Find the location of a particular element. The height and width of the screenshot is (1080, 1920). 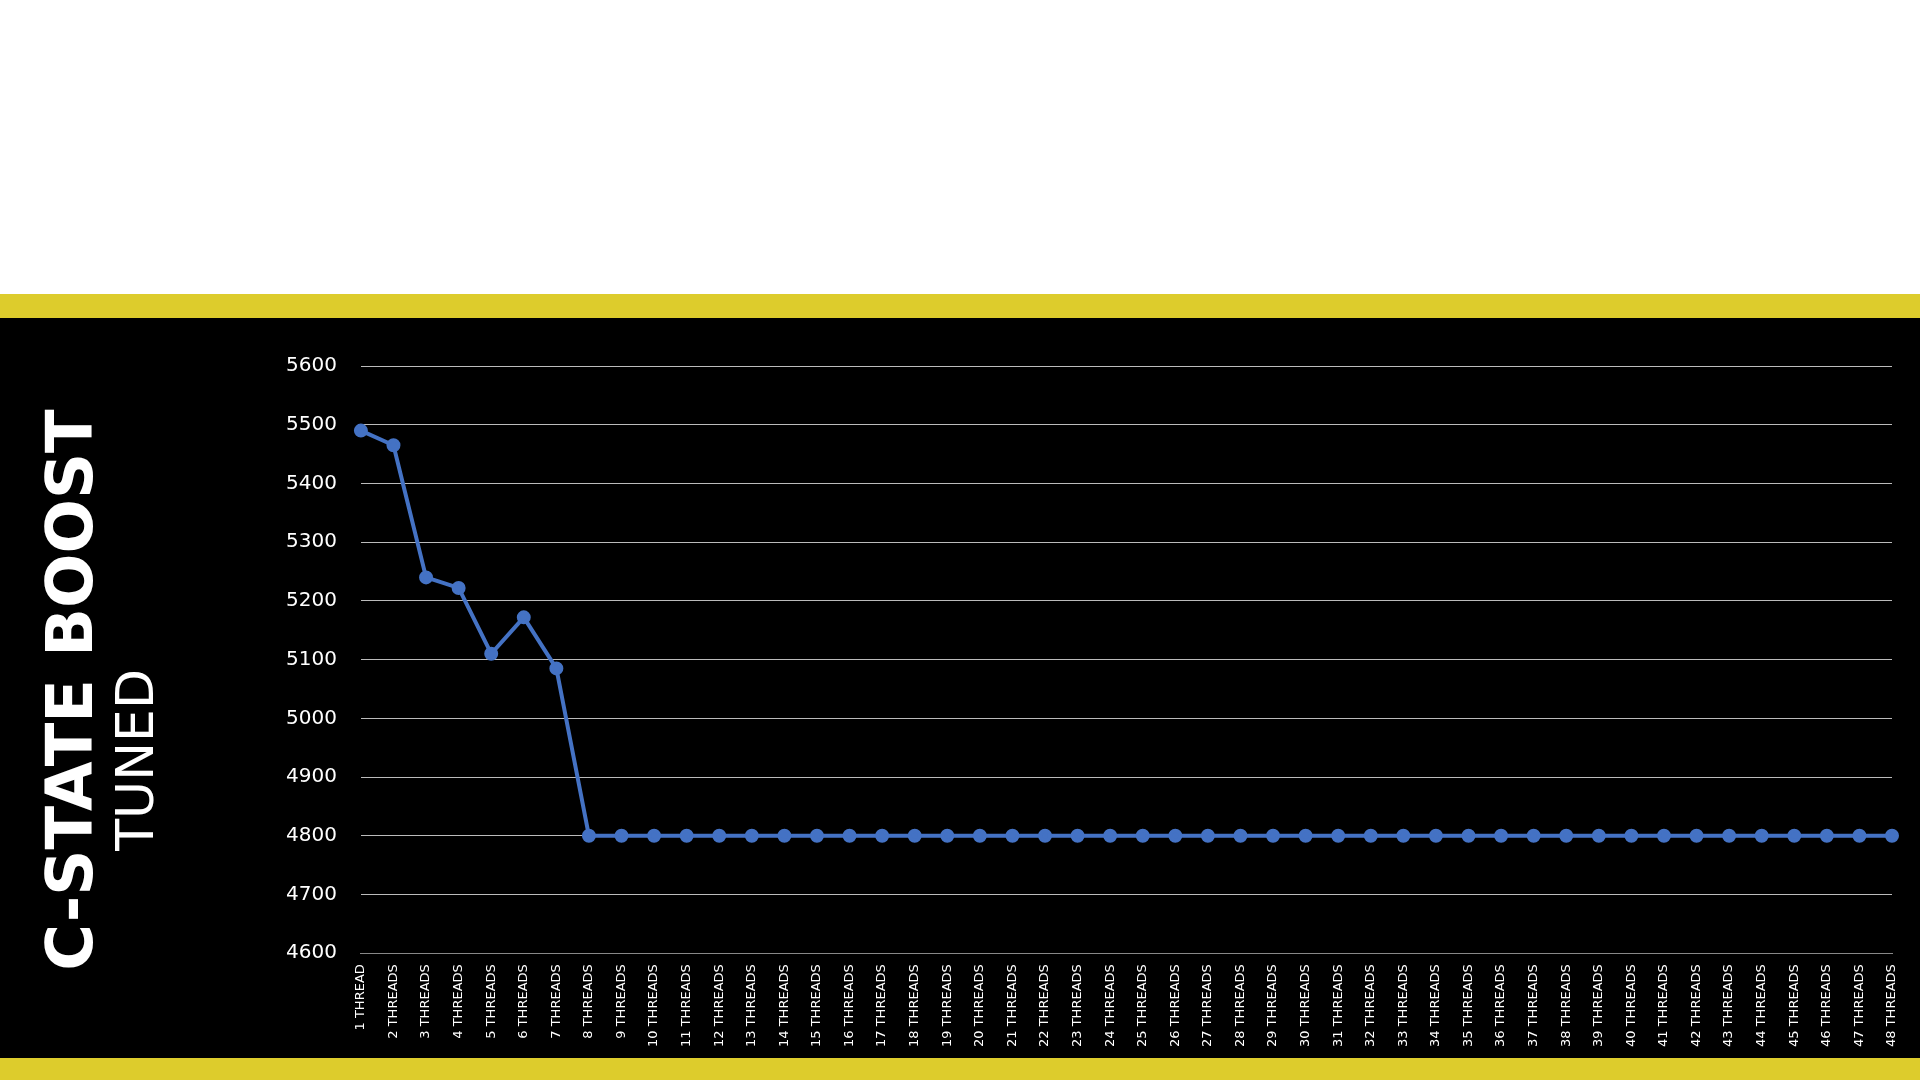

x-tick-label: 7 THREADS is located at coordinates (555, 1001).